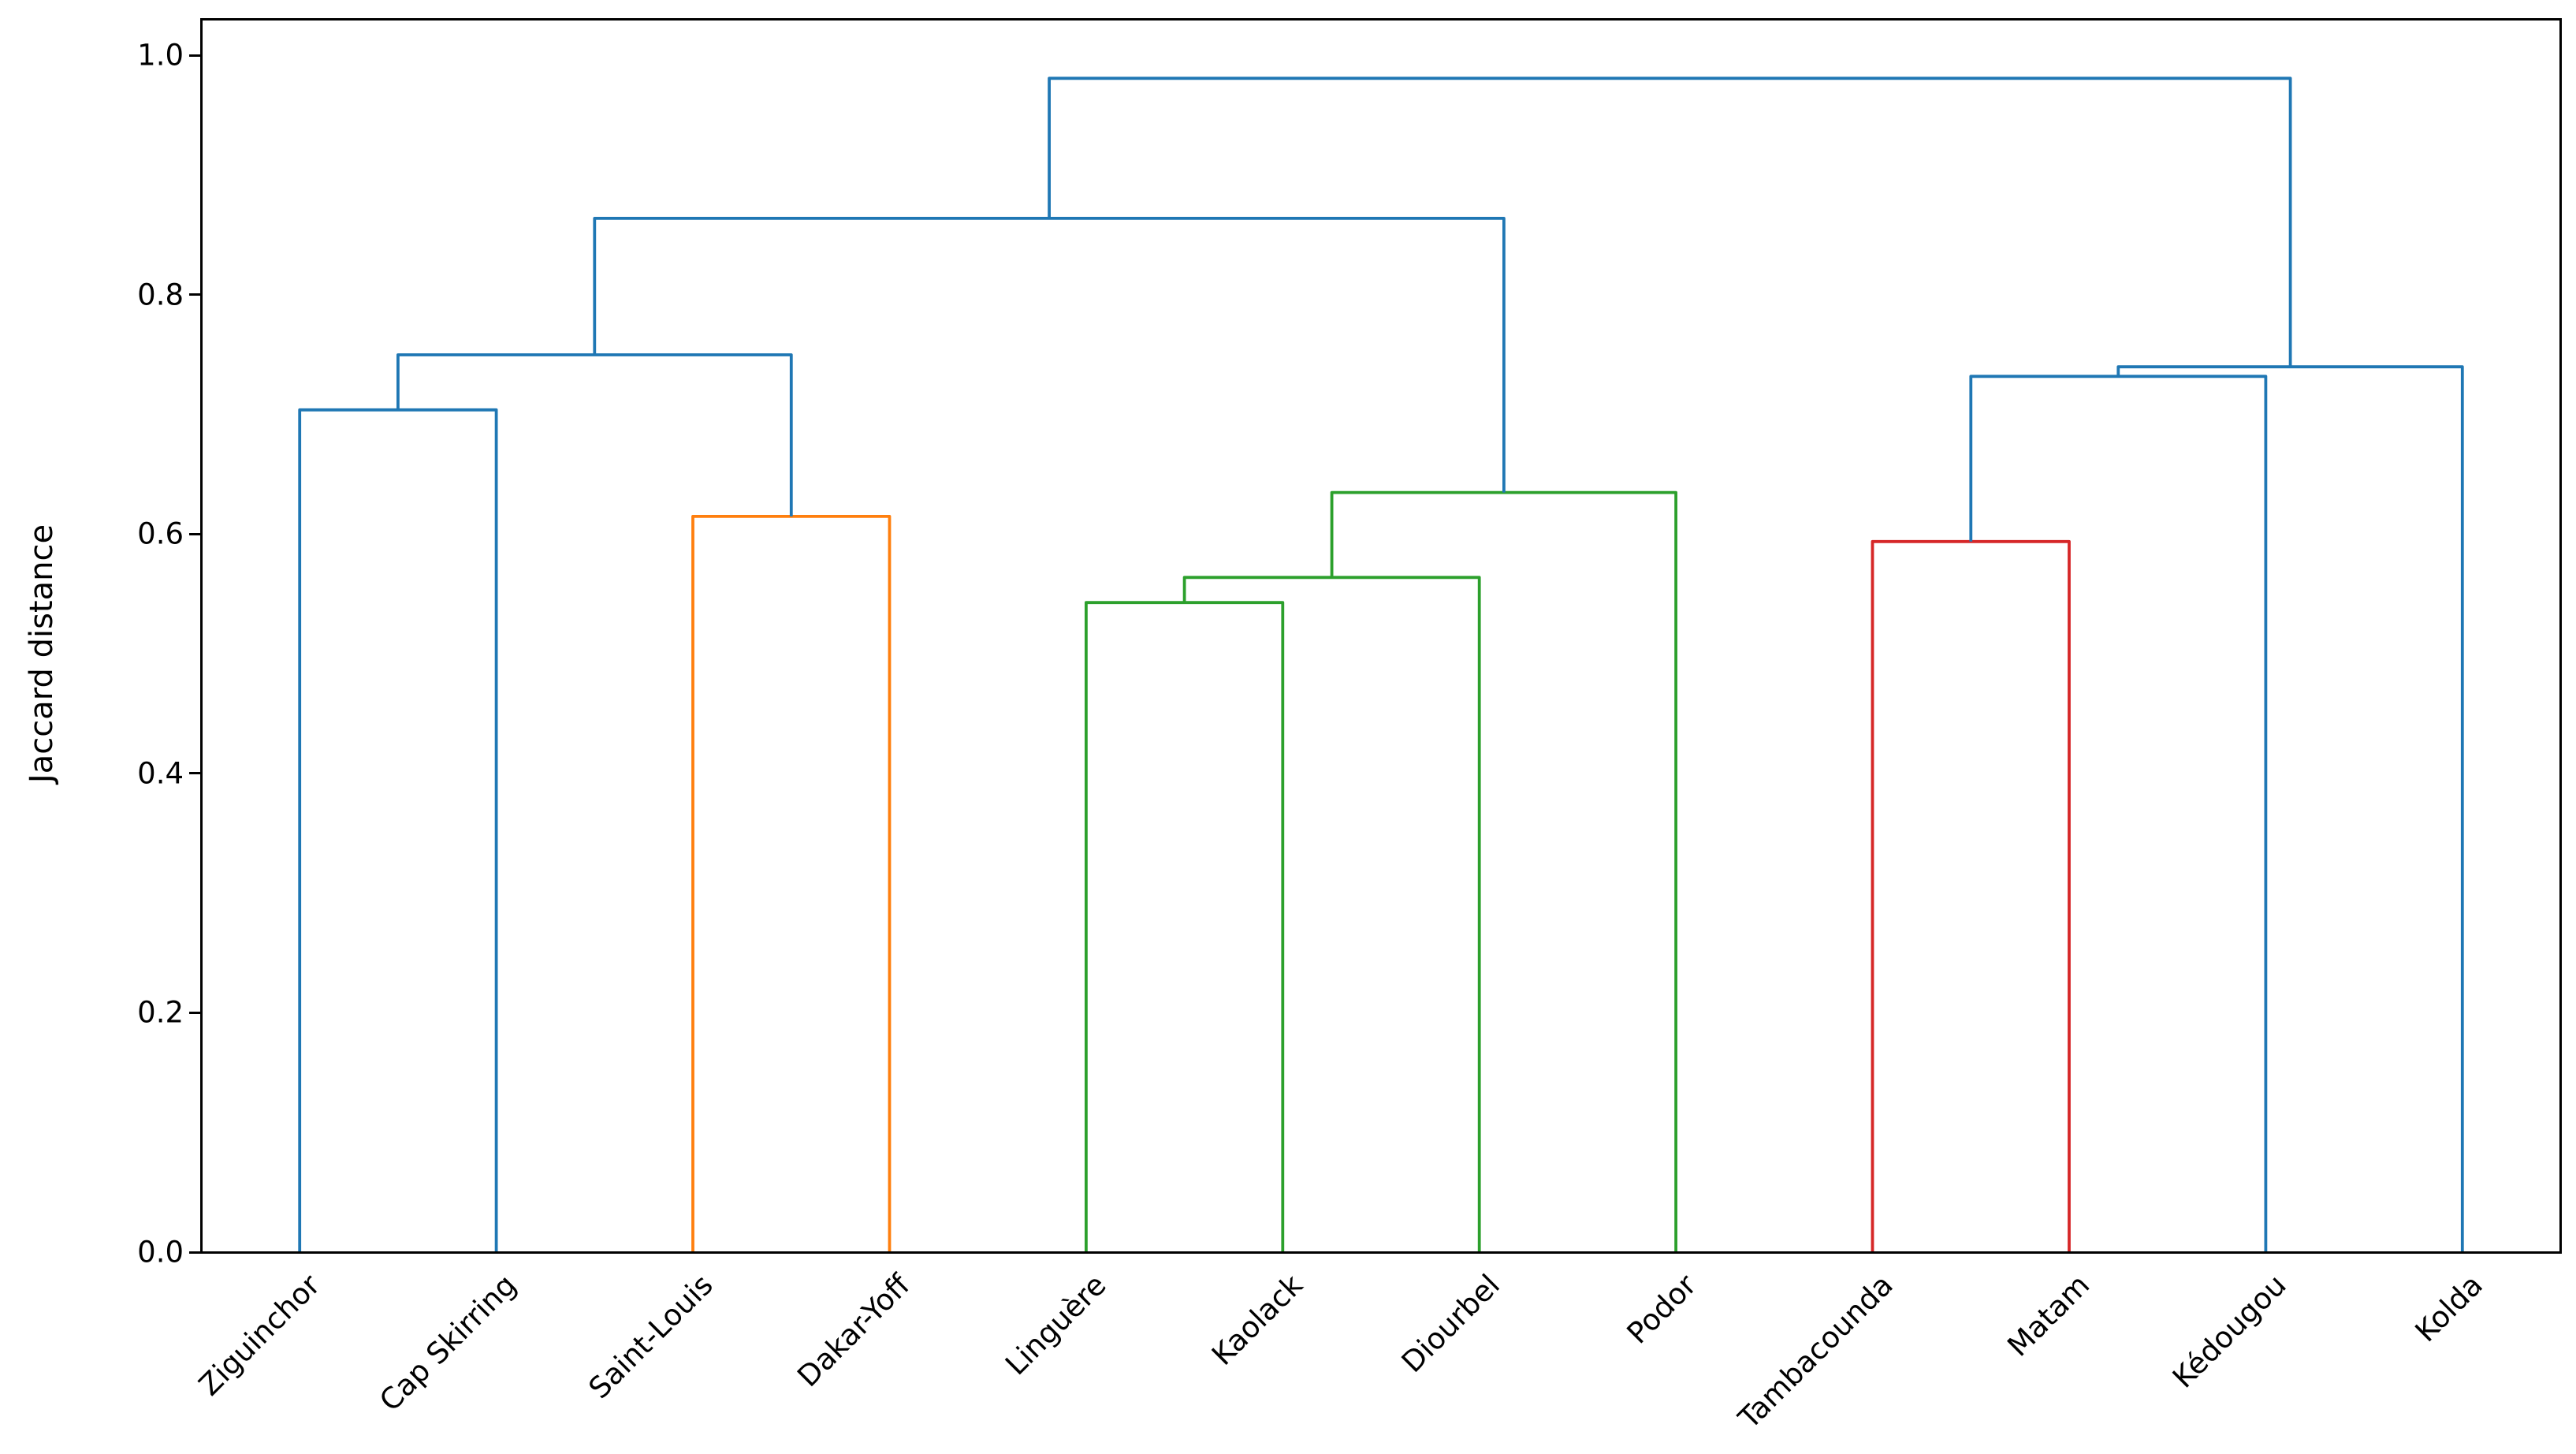 This screenshot has width=2576, height=1454. I want to click on y-tick-label: 0.0, so click(160, 1252).